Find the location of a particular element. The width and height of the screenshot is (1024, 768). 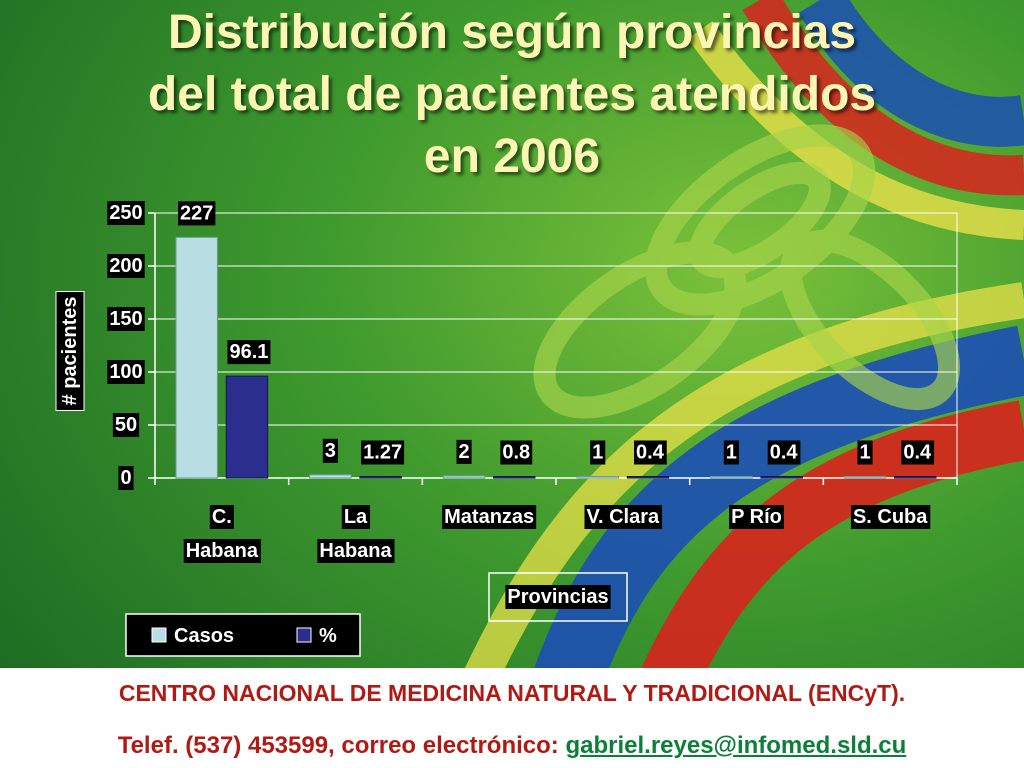

svg-text: C. is located at coordinates (222, 517).